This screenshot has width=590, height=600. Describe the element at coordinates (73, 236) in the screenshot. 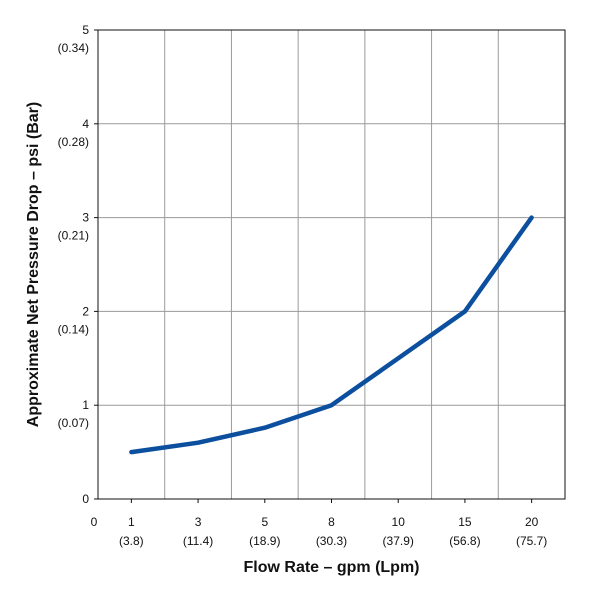

I see `y-tick-sublabel: (0.21)` at that location.